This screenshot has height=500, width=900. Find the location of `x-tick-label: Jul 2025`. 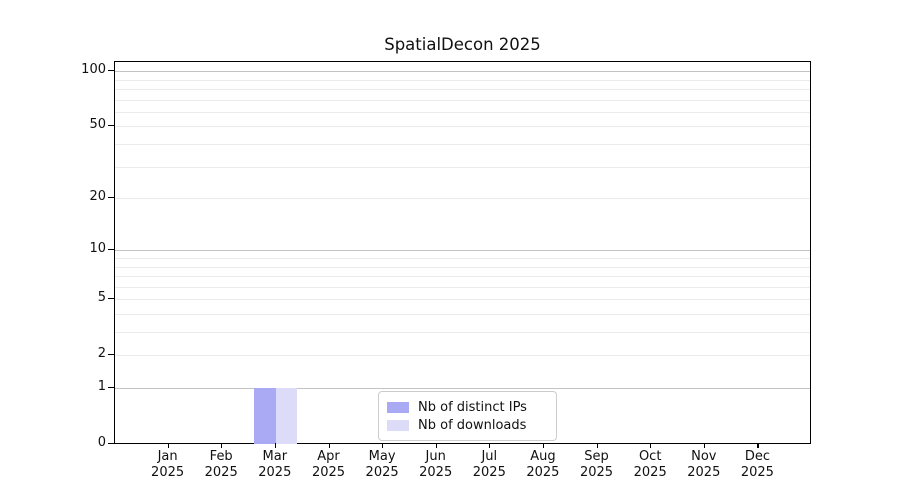

x-tick-label: Jul 2025 is located at coordinates (489, 464).